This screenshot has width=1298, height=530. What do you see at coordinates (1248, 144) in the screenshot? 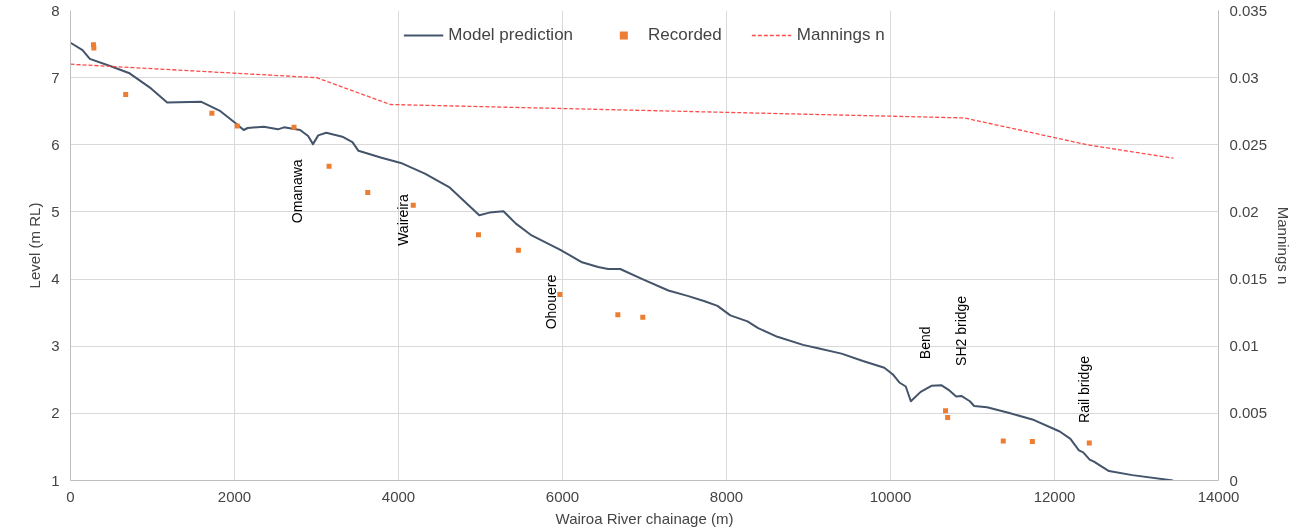
I see `y2-tick-label: 0.025` at bounding box center [1248, 144].